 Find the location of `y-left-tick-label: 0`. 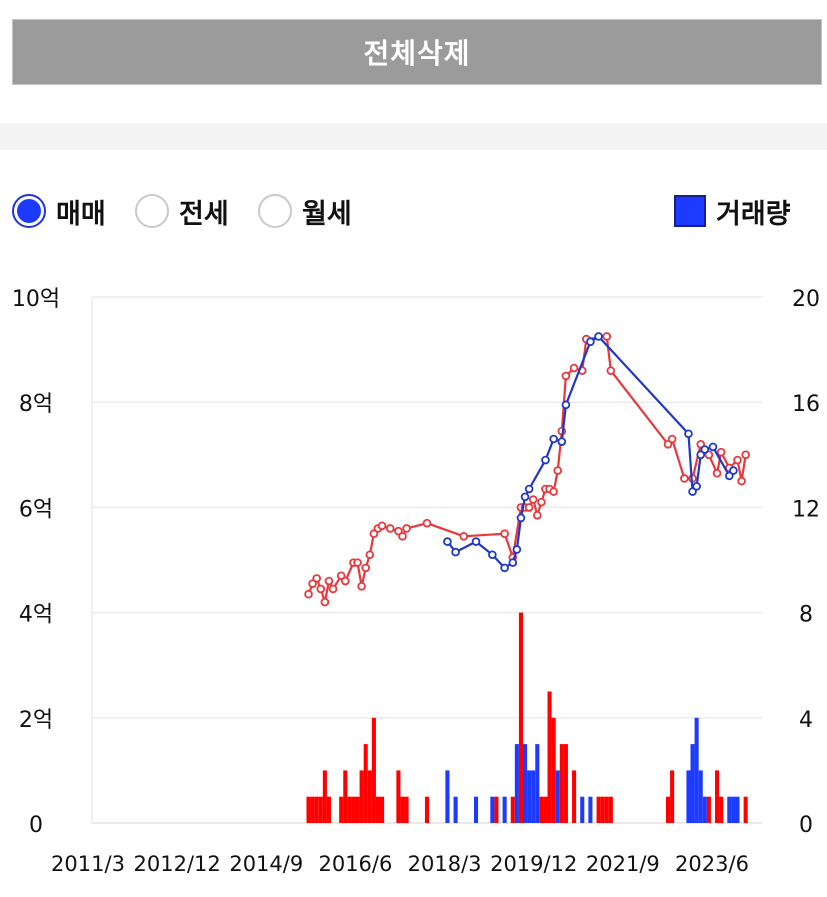

y-left-tick-label: 0 is located at coordinates (36, 825).